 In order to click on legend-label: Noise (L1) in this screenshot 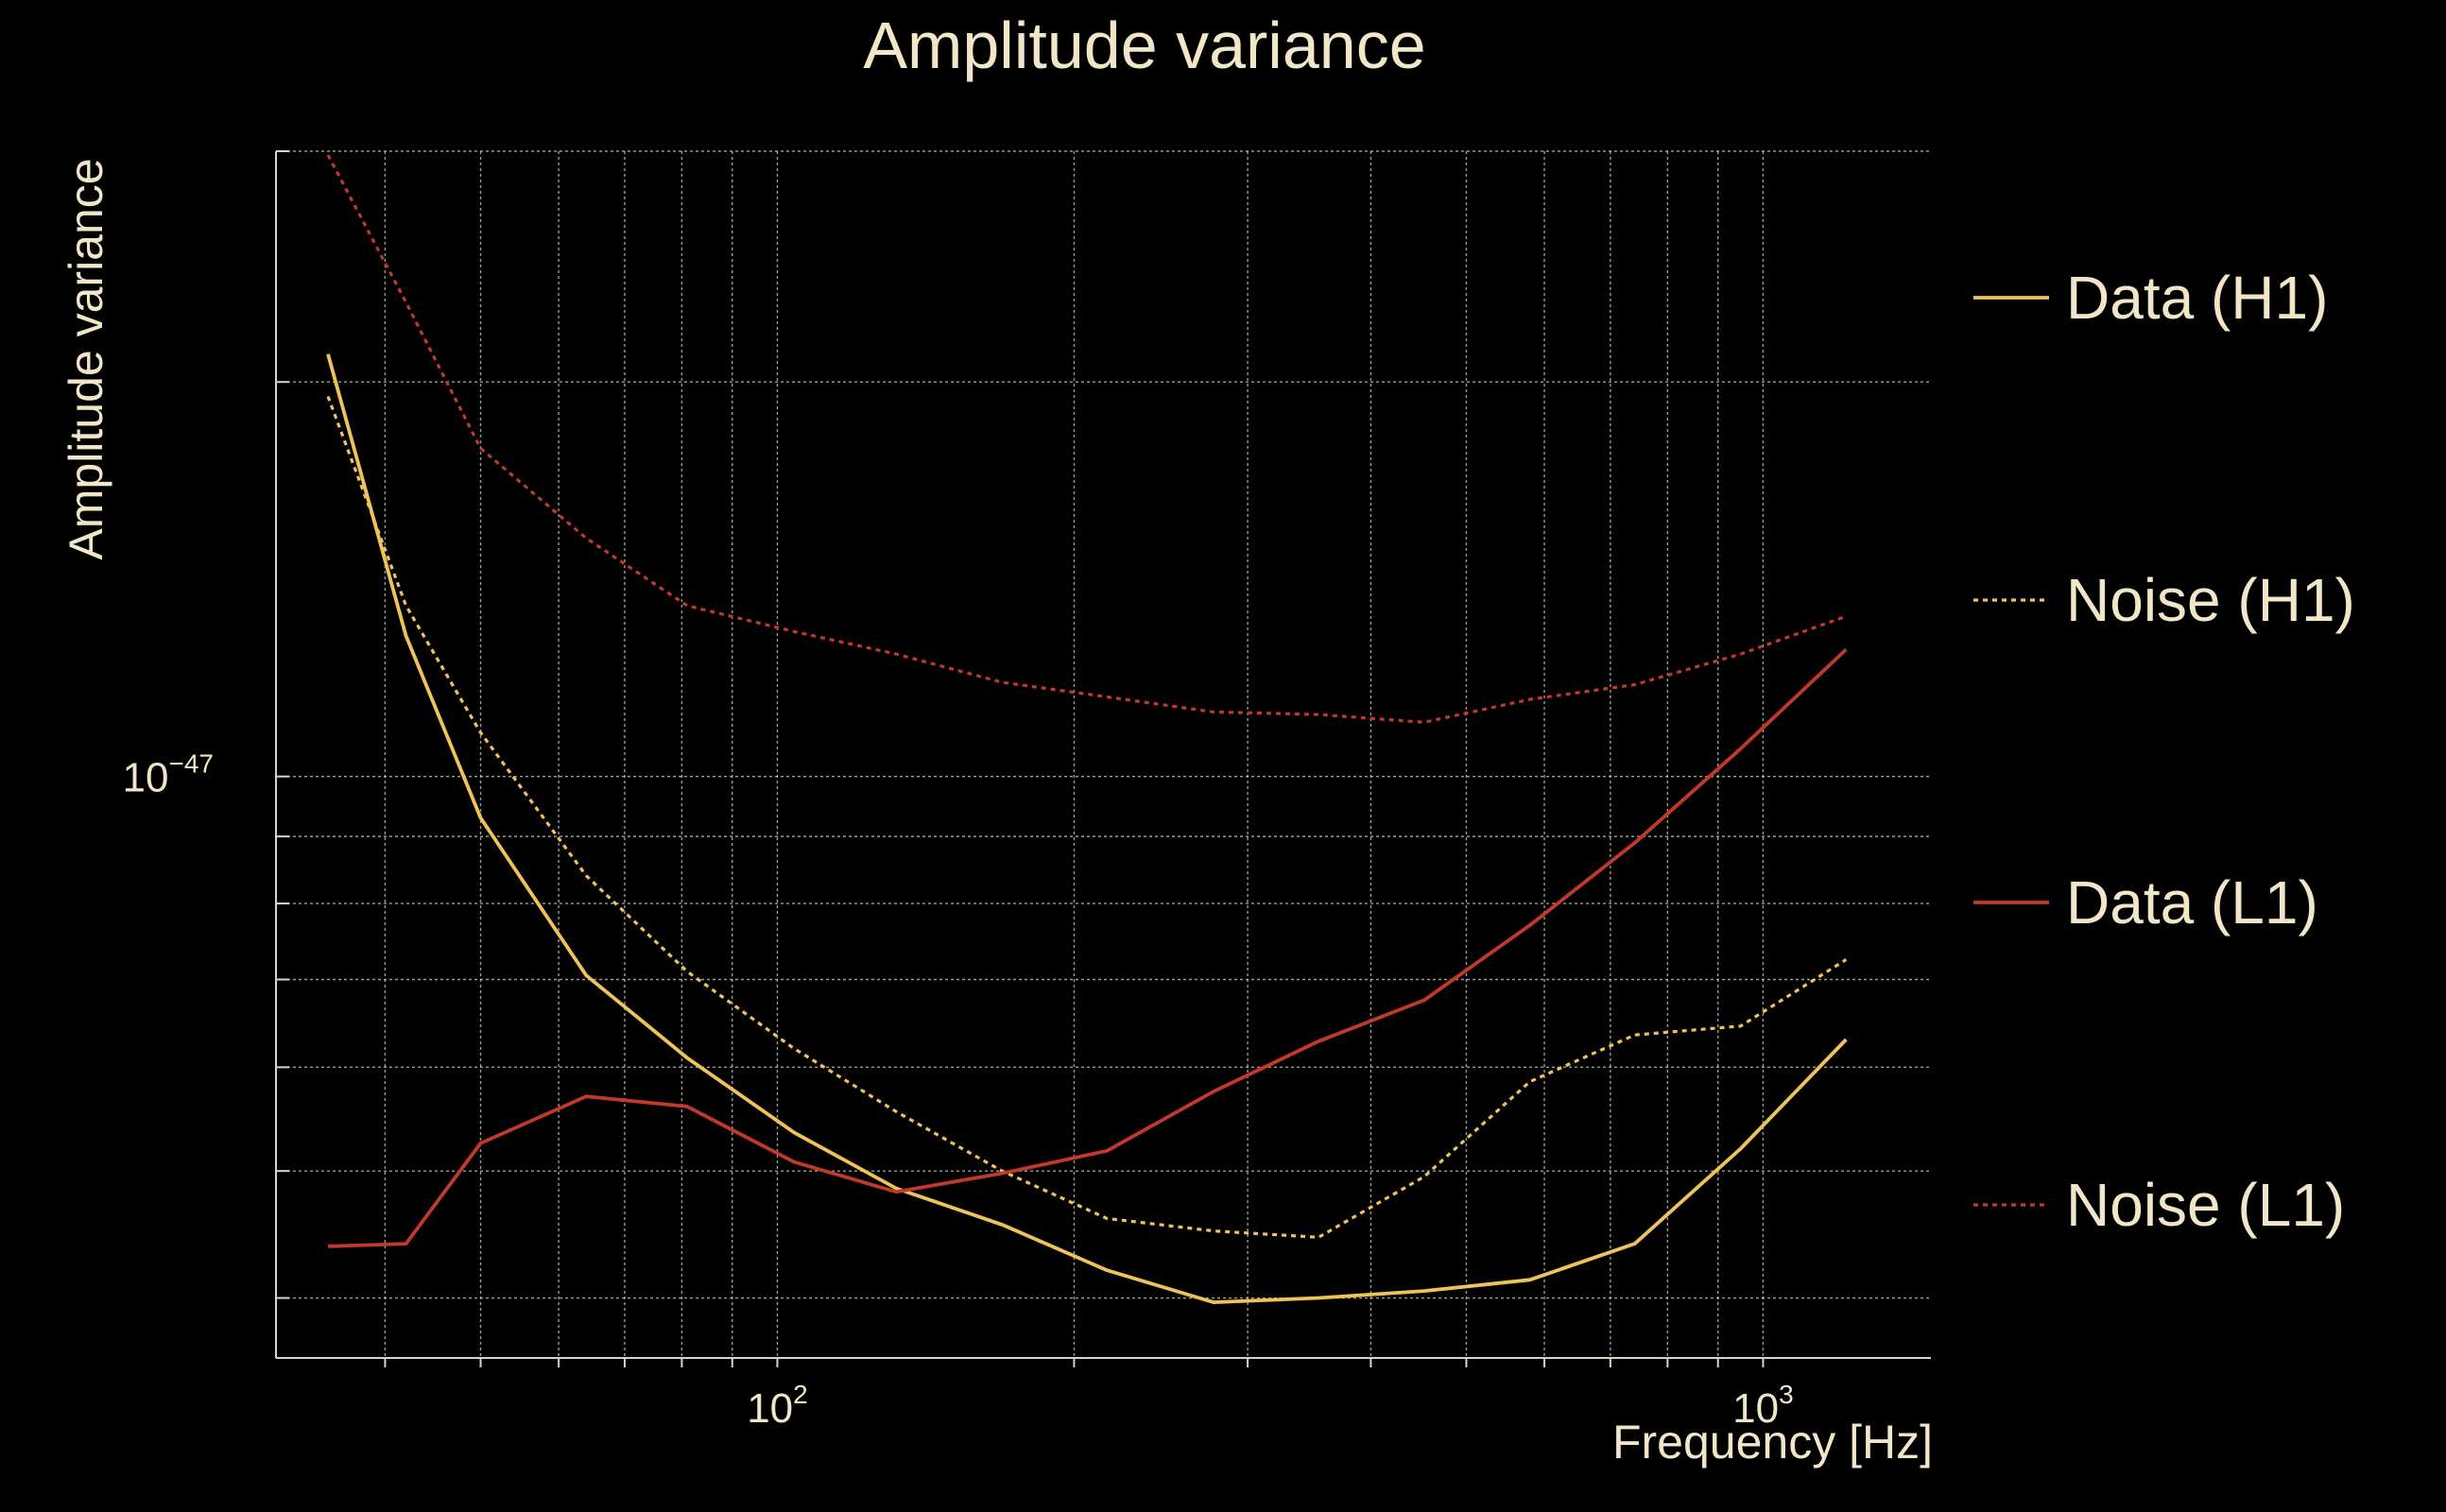, I will do `click(2205, 1205)`.